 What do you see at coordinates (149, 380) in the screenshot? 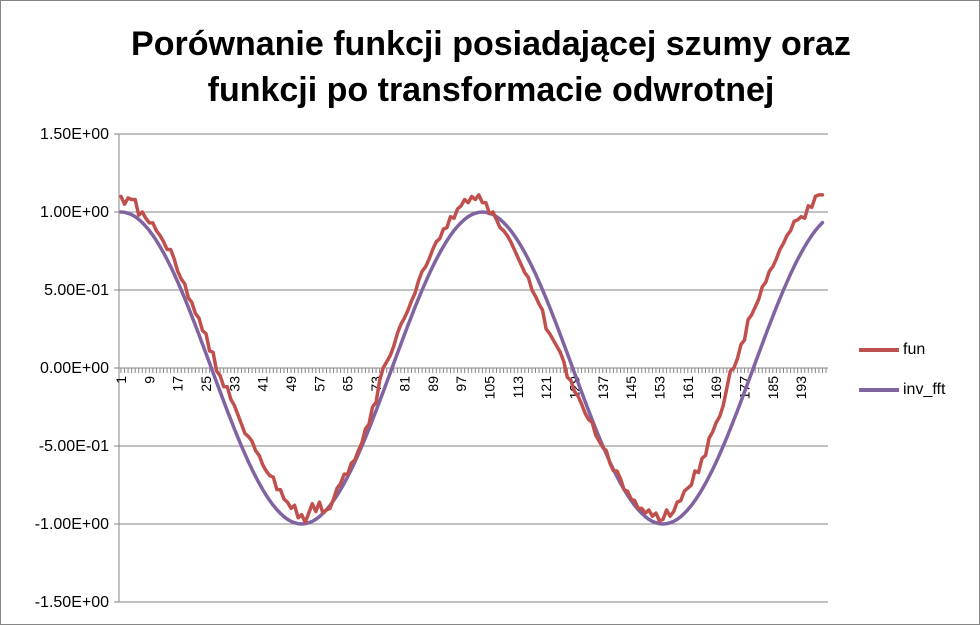
I see `x-tick-label: 9` at bounding box center [149, 380].